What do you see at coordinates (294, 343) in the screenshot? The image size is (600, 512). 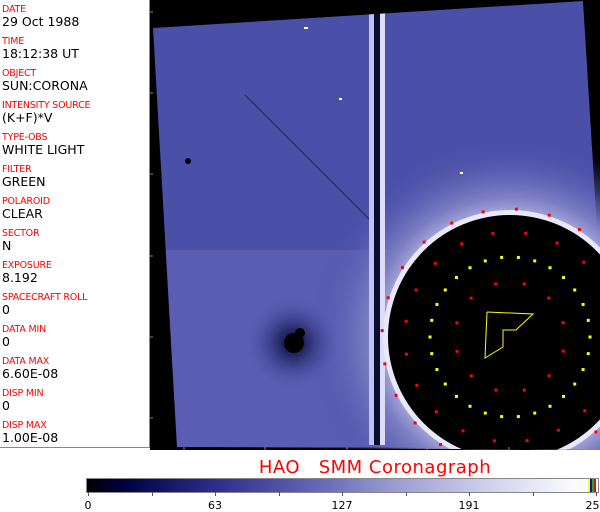 I see `dark-spot` at bounding box center [294, 343].